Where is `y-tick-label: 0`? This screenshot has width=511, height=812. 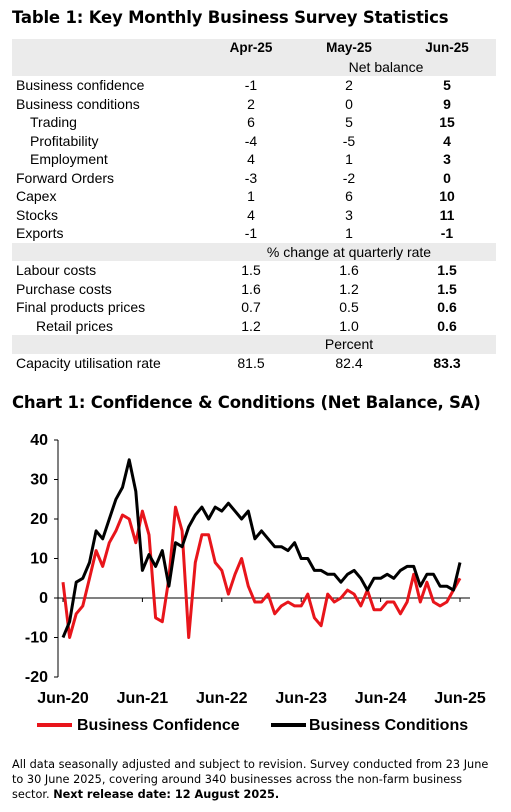
y-tick-label: 0 is located at coordinates (43, 598).